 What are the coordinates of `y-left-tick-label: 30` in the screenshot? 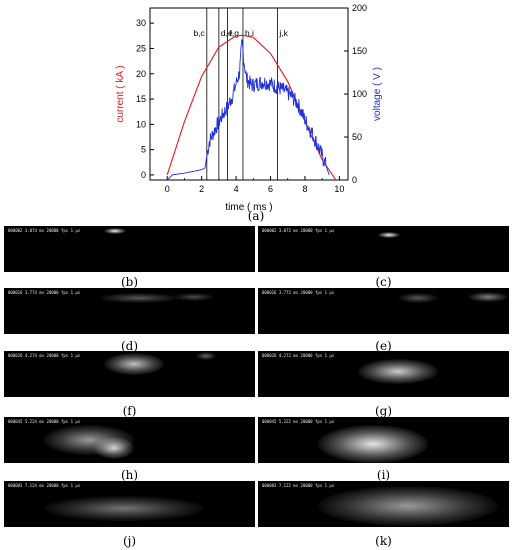 It's located at (141, 23).